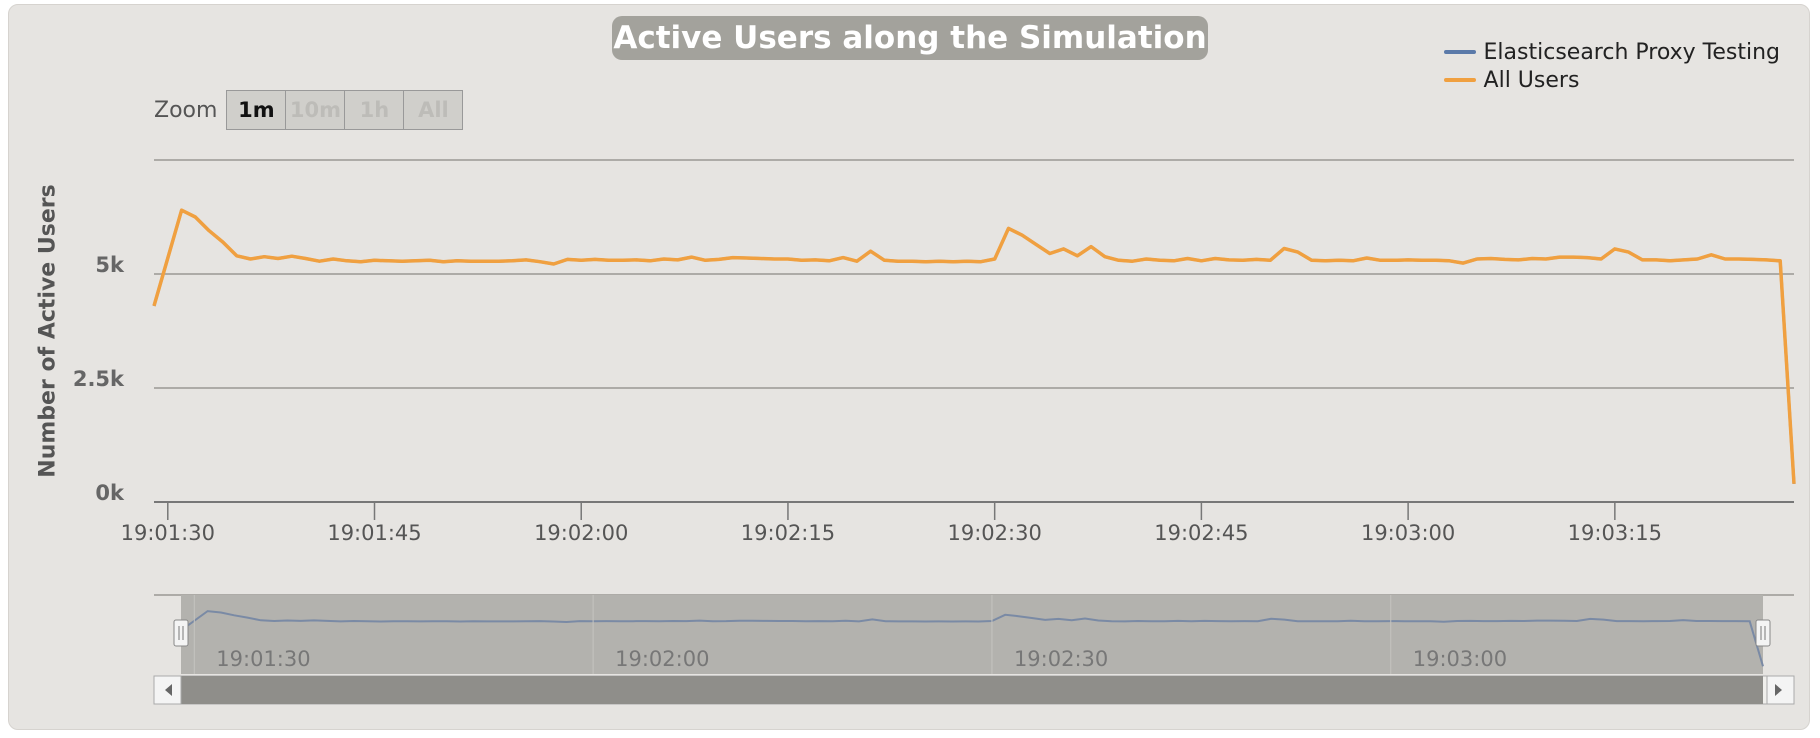 This screenshot has height=738, width=1820. I want to click on zoom-button-1h: 1h, so click(374, 110).